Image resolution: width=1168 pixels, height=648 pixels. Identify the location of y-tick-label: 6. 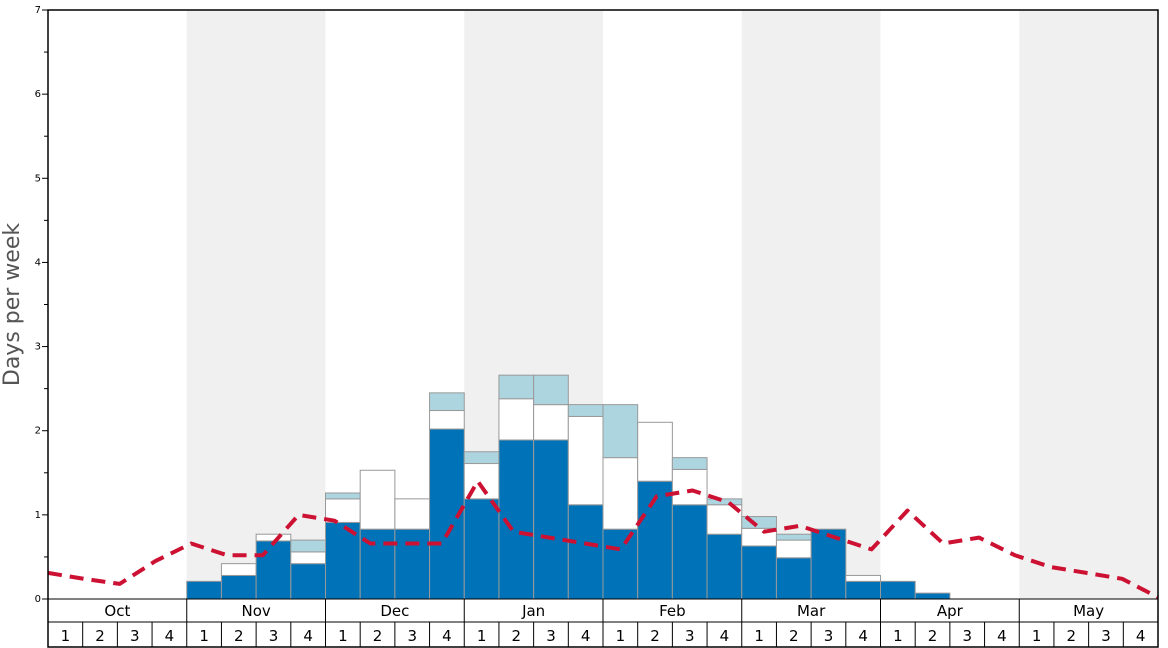
(38, 94).